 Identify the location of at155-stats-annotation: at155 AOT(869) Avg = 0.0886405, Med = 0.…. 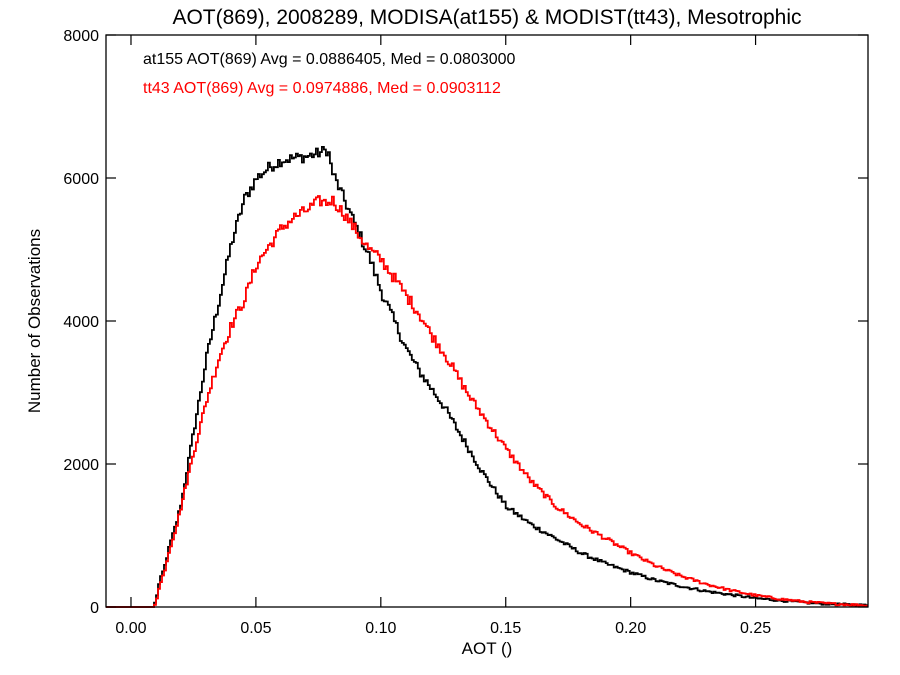
(329, 59).